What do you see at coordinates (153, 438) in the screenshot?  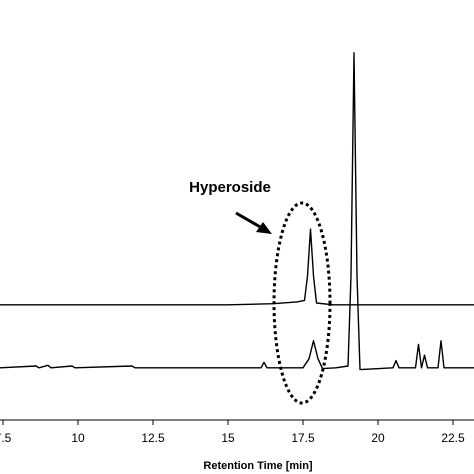 I see `x-tick-label: 12.5` at bounding box center [153, 438].